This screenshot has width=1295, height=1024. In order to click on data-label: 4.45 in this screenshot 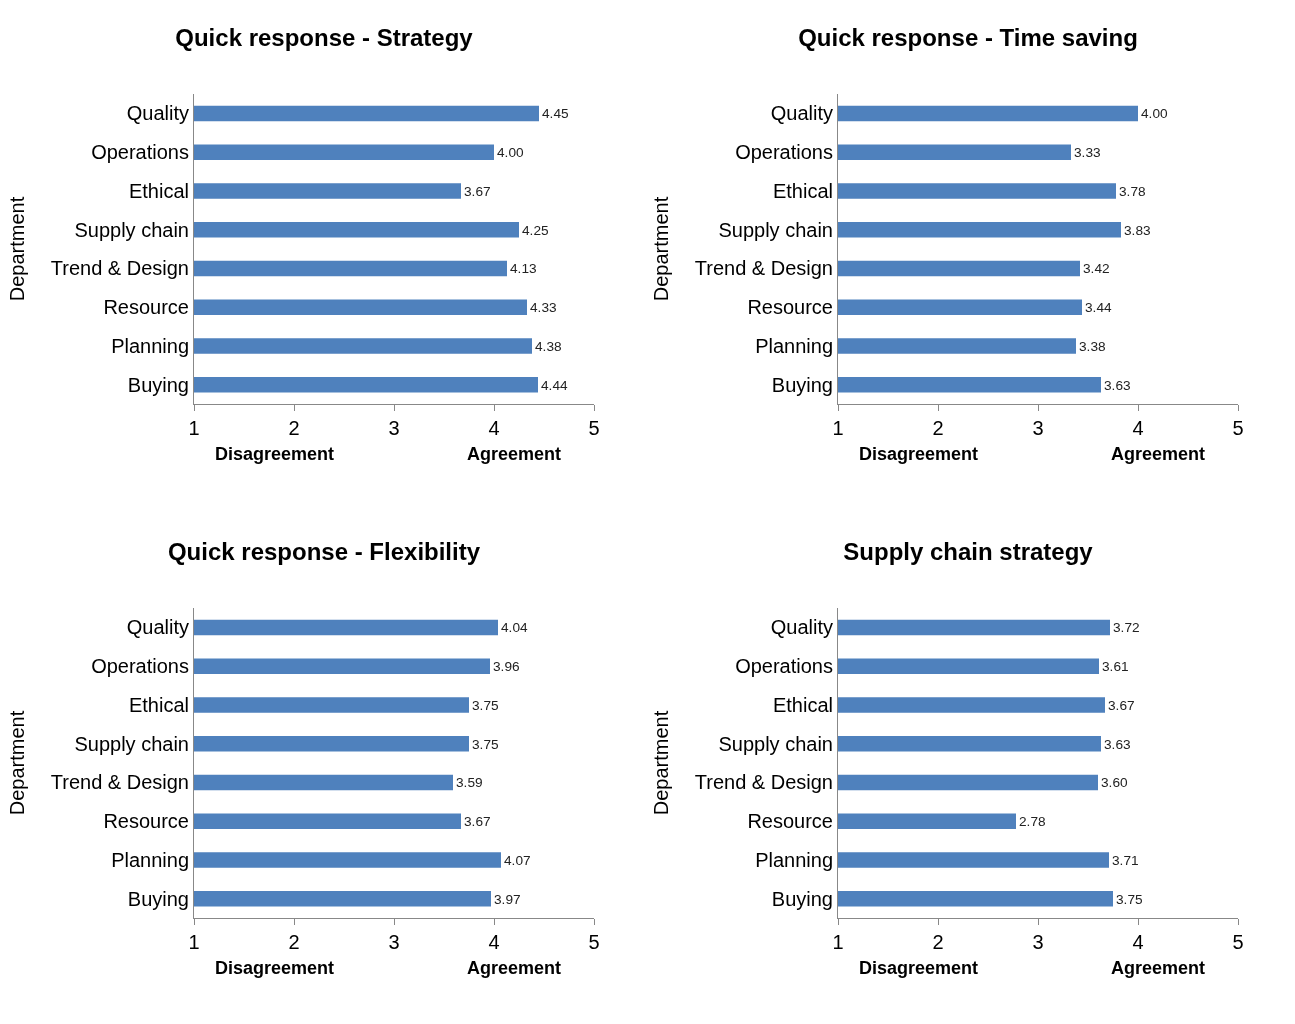, I will do `click(555, 114)`.